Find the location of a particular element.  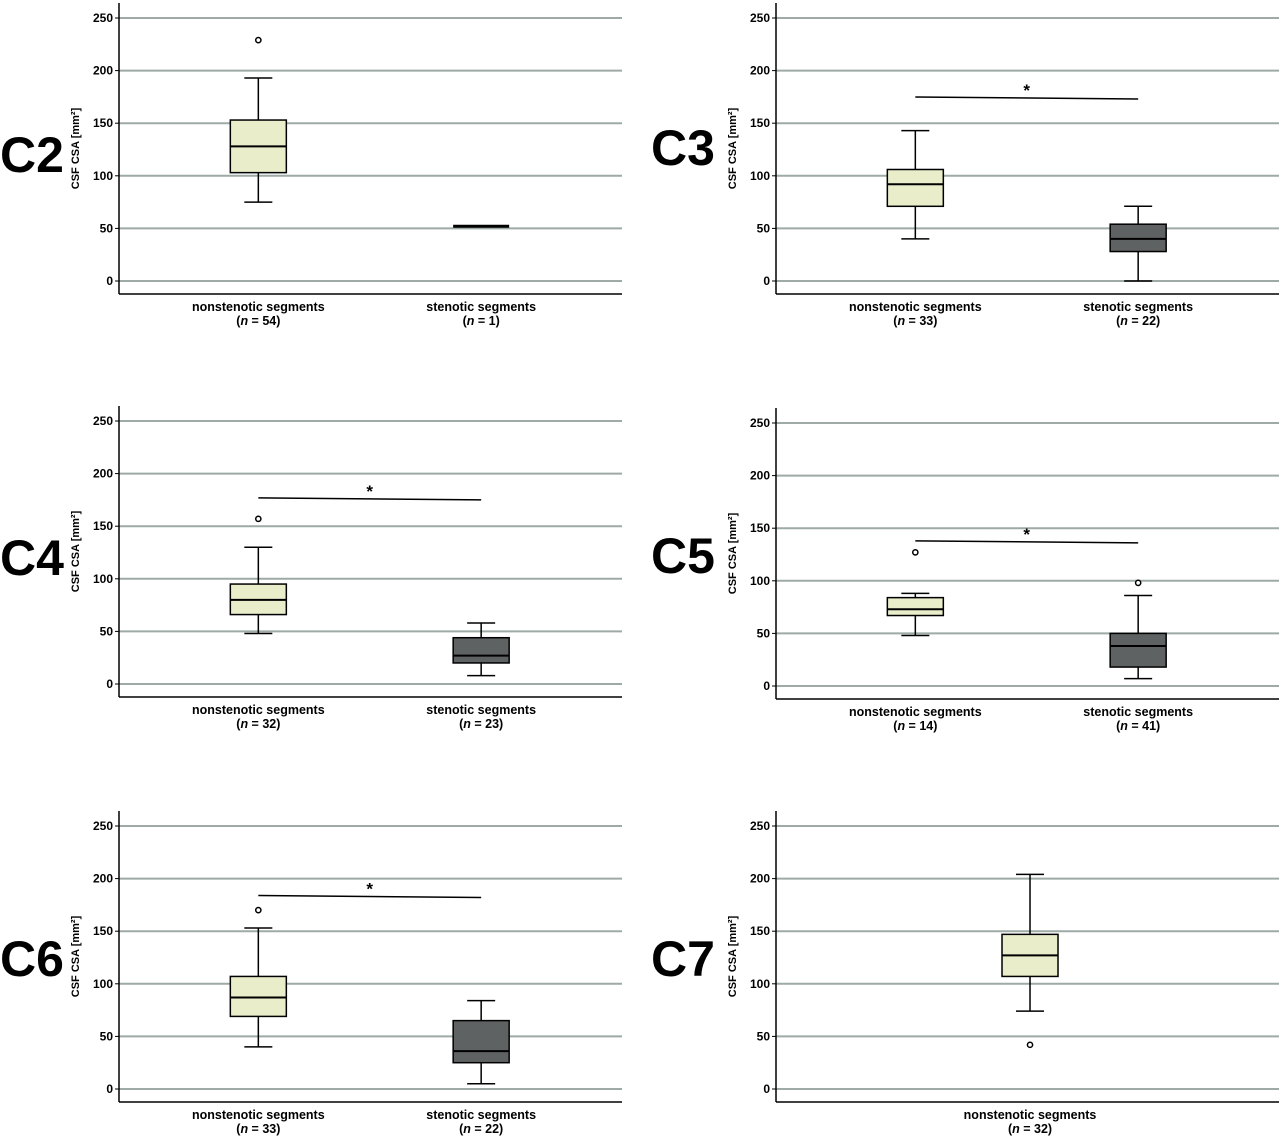

x-category-n-label: (n = 22) is located at coordinates (1138, 321).